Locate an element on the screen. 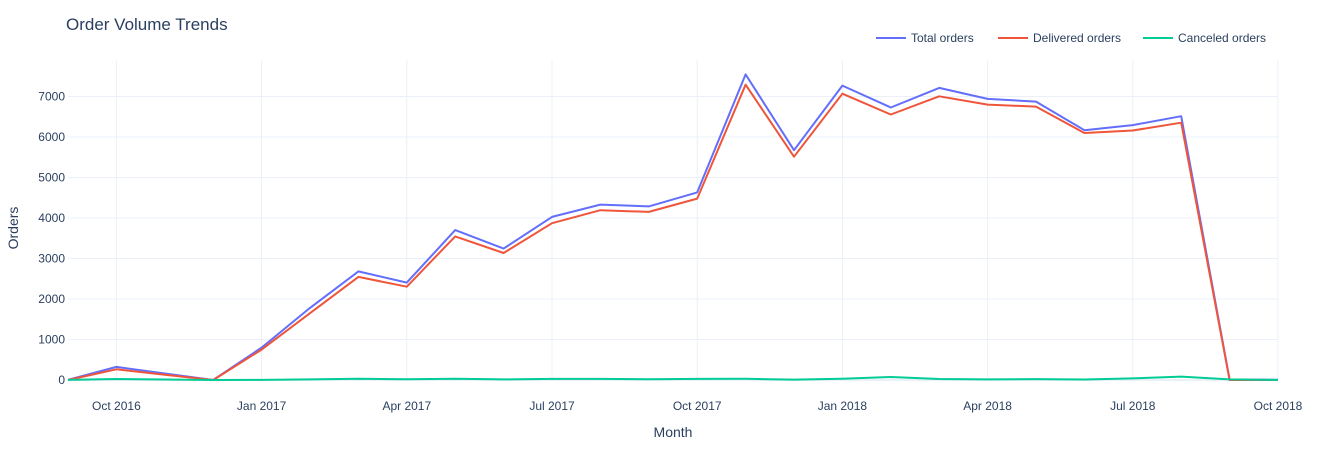  x-tick-label: Oct 2018 is located at coordinates (1278, 406).